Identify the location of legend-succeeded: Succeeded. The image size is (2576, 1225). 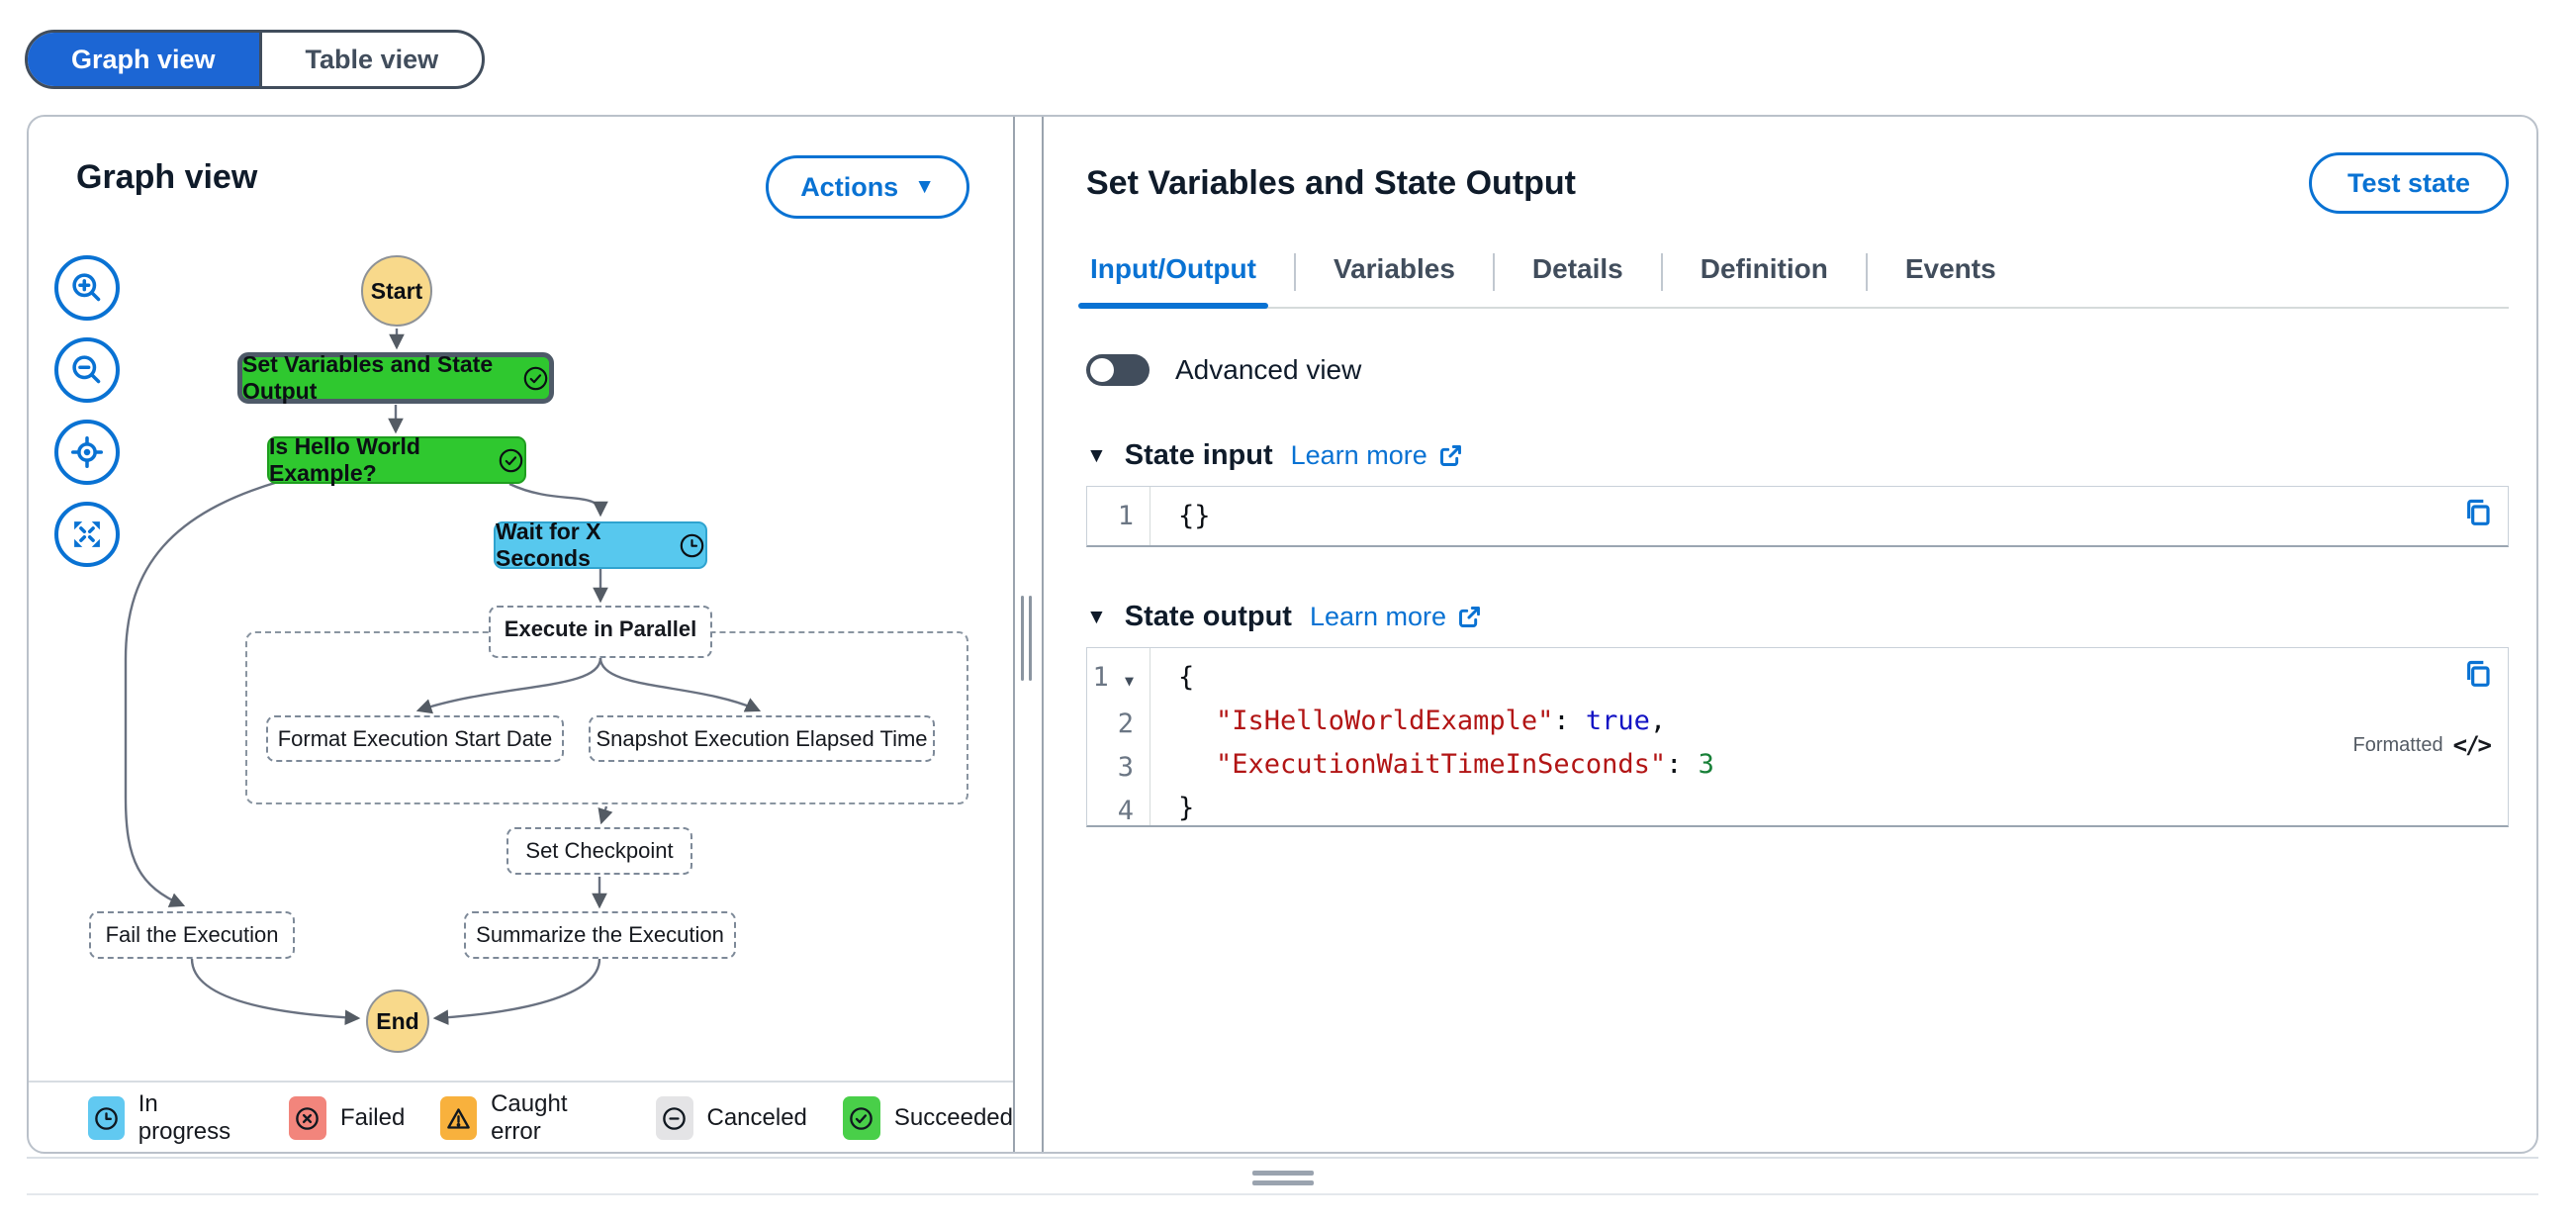
(928, 1118).